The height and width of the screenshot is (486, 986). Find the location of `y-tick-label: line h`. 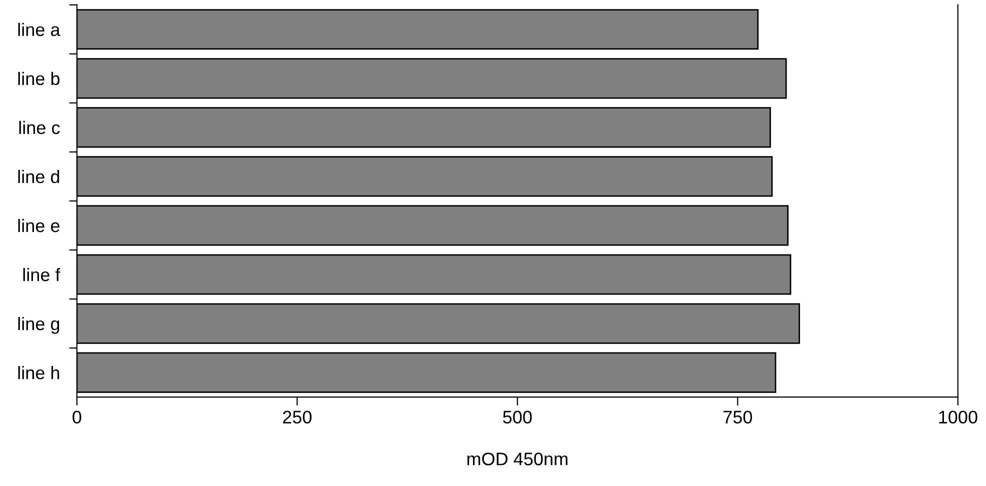

y-tick-label: line h is located at coordinates (39, 373).